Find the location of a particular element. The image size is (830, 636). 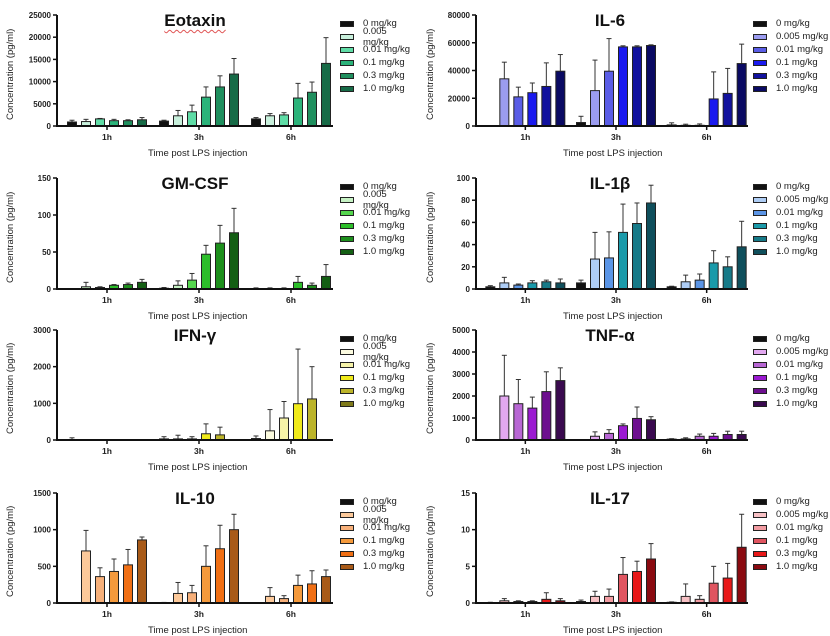

y-tick-label: 15 is located at coordinates (465, 493).